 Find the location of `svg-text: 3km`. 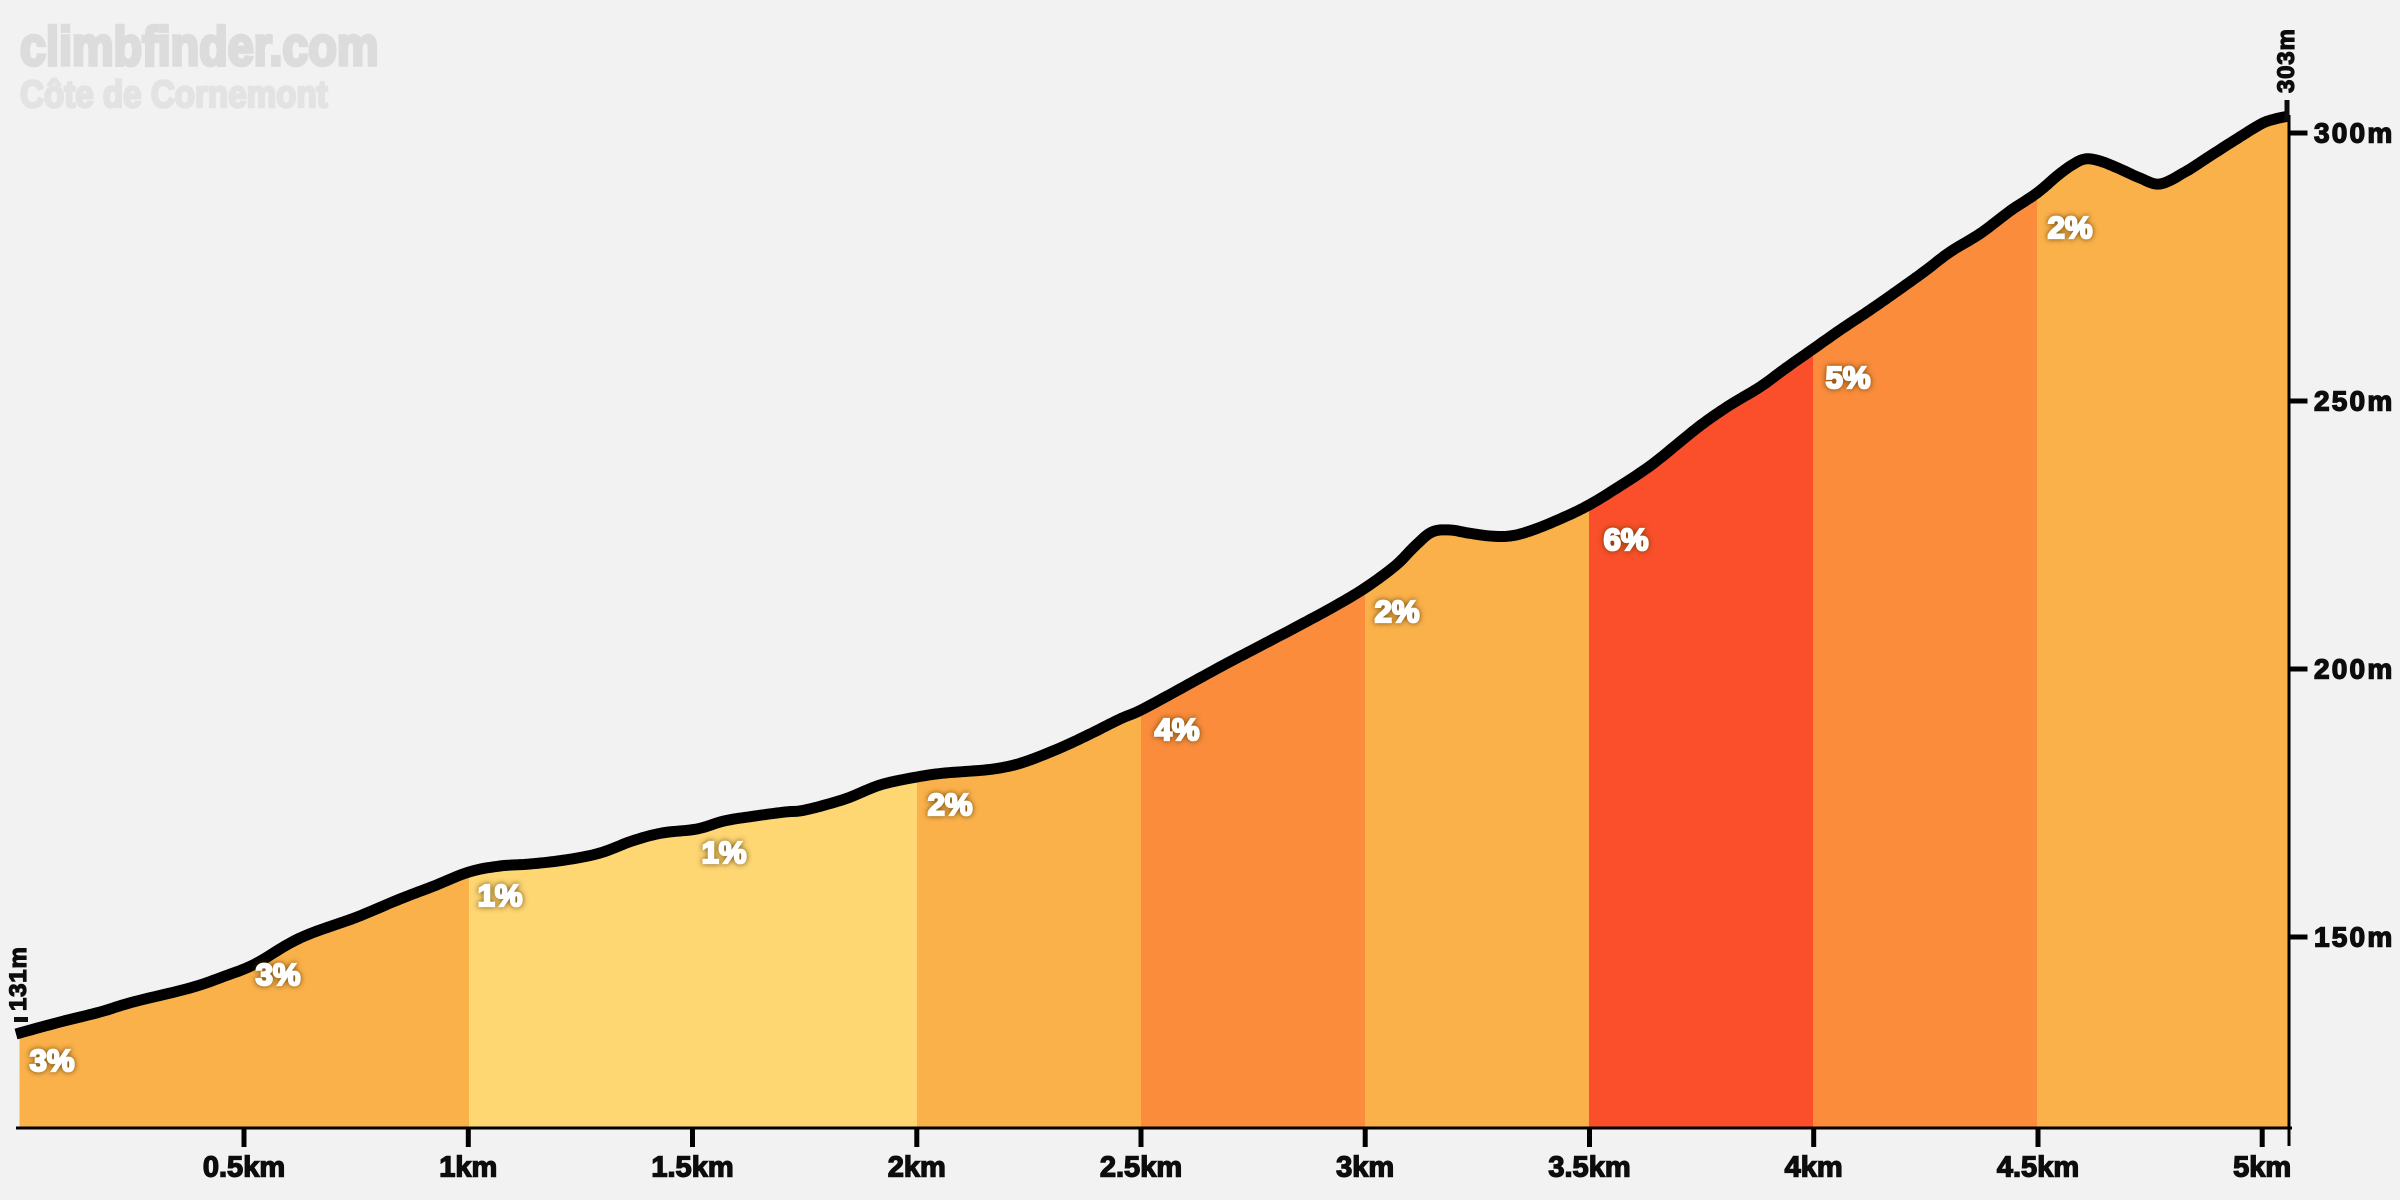

svg-text: 3km is located at coordinates (1365, 1168).